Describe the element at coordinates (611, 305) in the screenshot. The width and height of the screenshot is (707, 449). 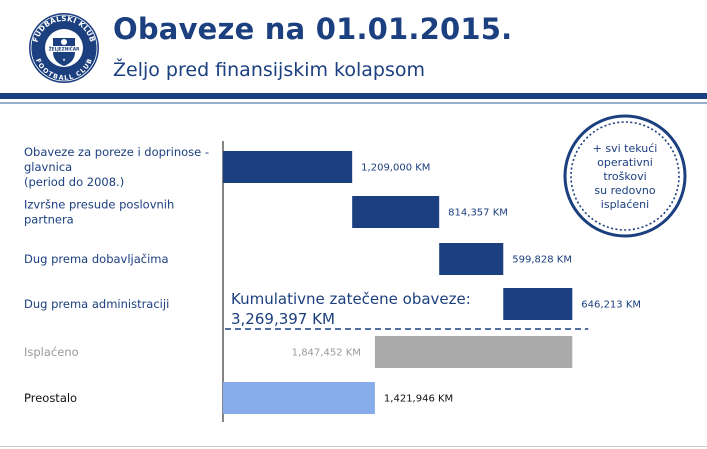
I see `value-label-4: 646,213 KM` at that location.